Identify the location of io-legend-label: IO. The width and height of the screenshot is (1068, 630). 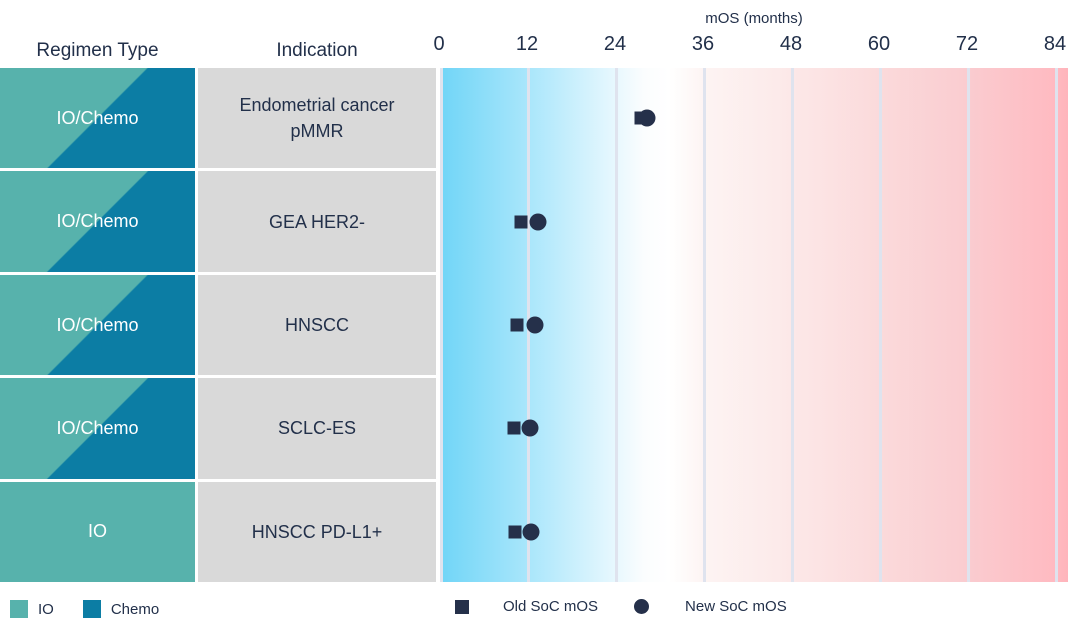
(46, 609).